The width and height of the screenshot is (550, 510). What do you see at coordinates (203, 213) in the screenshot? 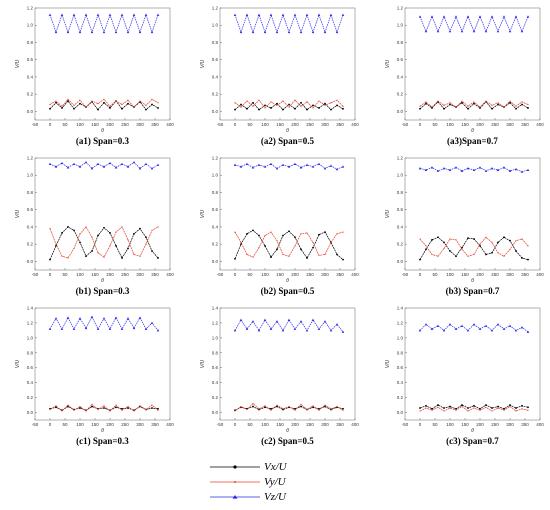
I see `y-axis-label: V/U` at bounding box center [203, 213].